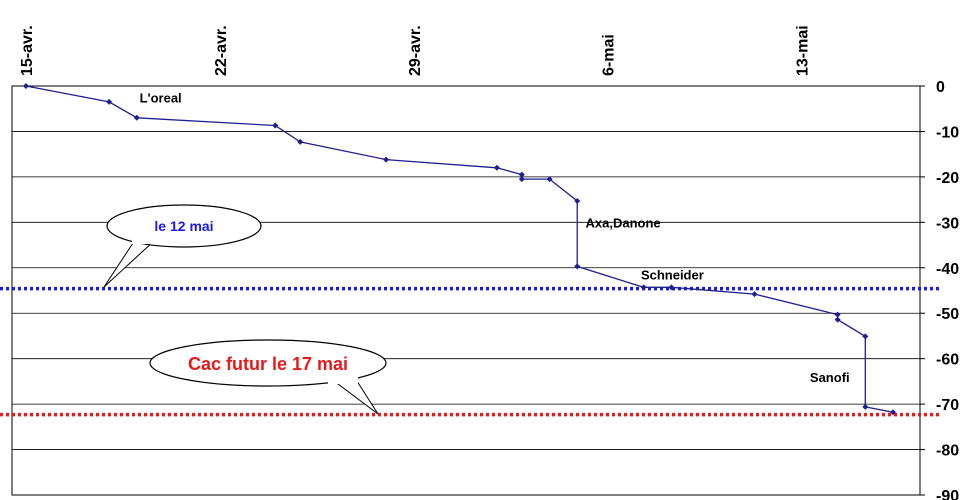  I want to click on annotation-label: Schneider, so click(672, 275).